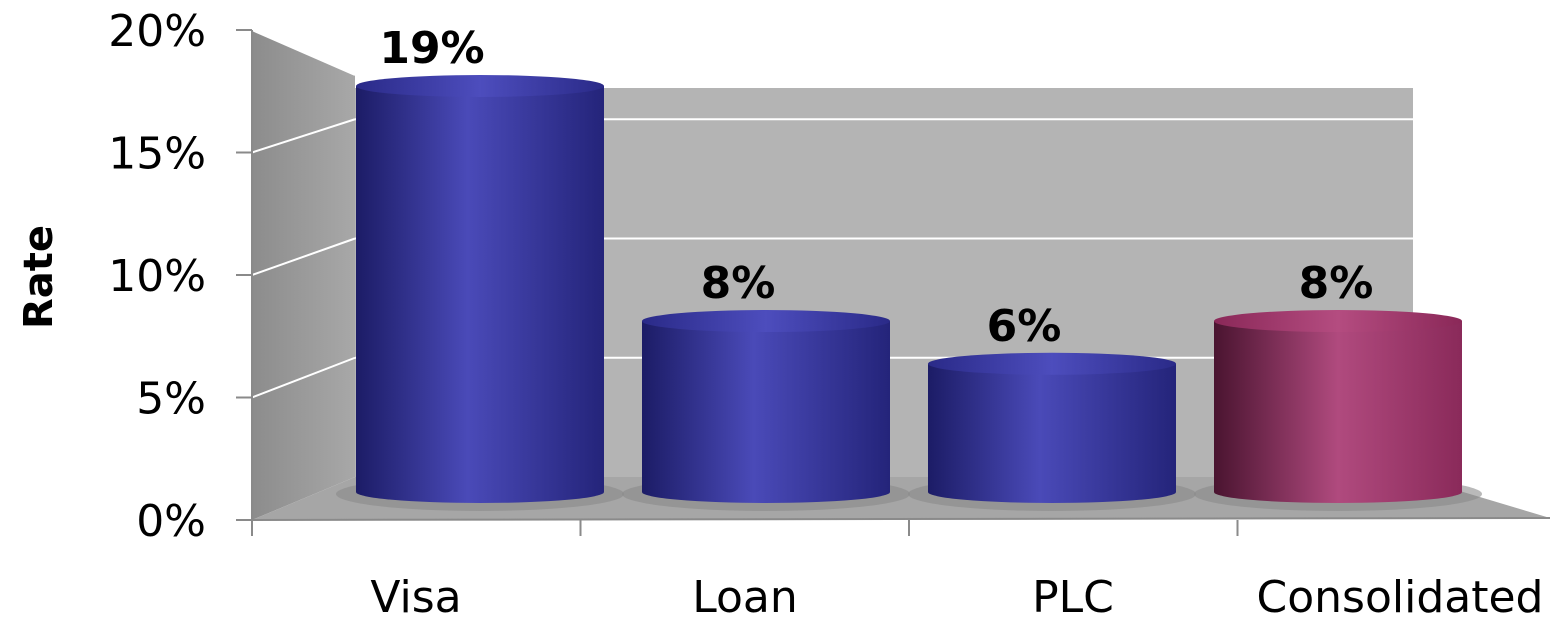 The width and height of the screenshot is (1552, 617). Describe the element at coordinates (745, 594) in the screenshot. I see `x-tick-label: Loan` at that location.